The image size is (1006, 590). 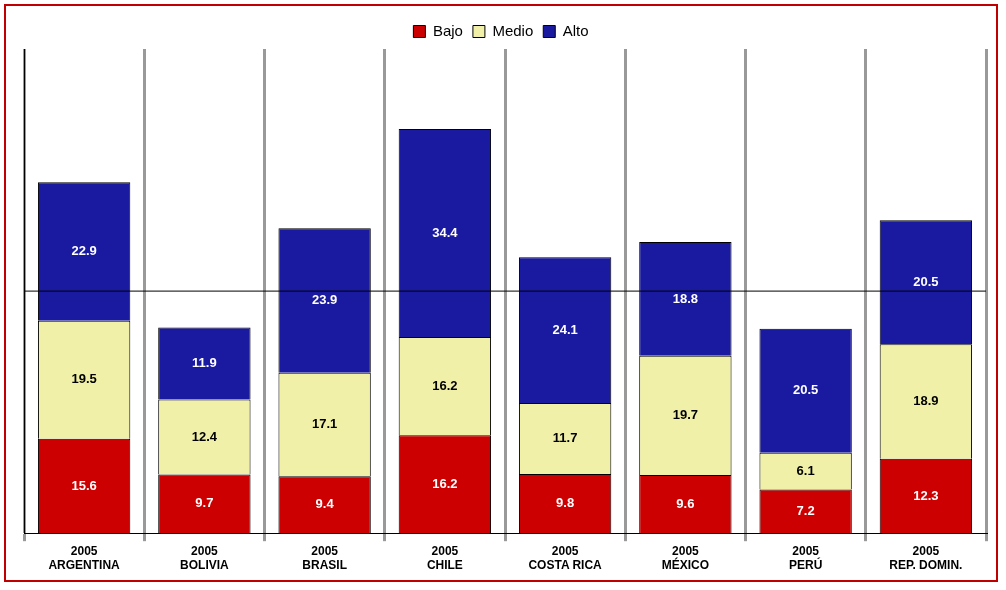 I want to click on data-label: 17.1, so click(x=324, y=424).